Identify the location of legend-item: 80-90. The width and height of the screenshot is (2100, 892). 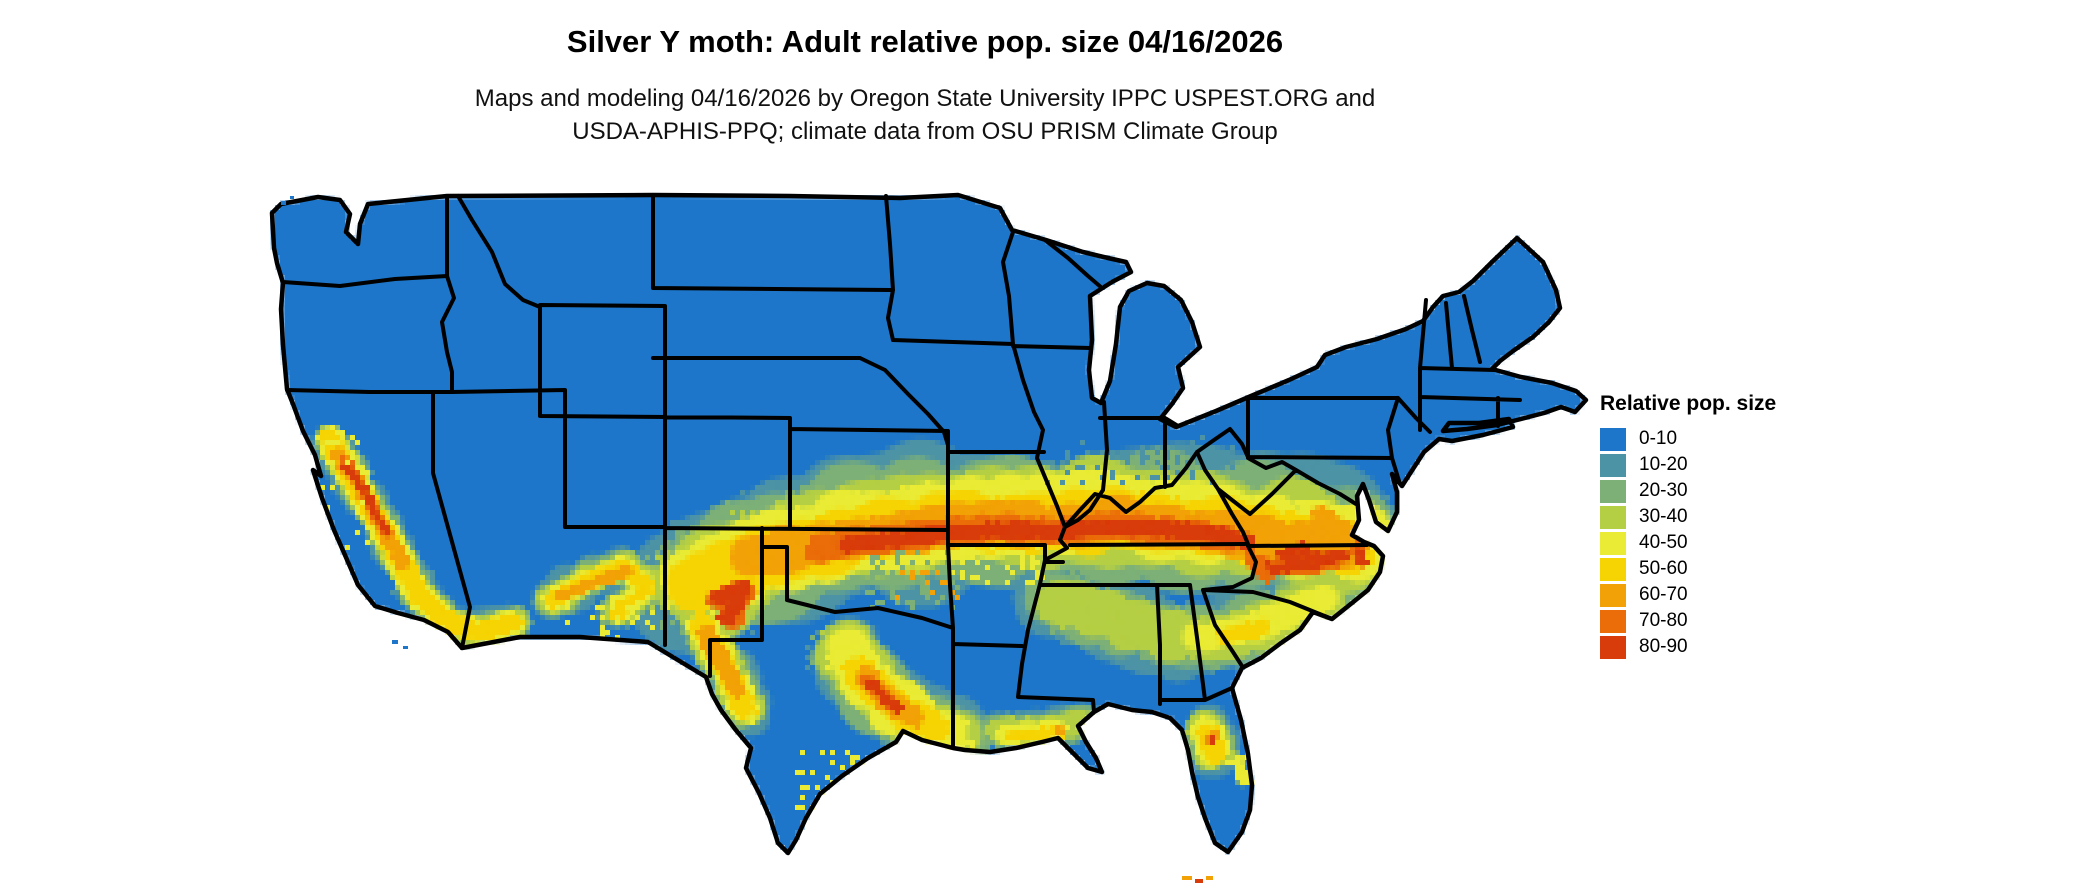
(1715, 647).